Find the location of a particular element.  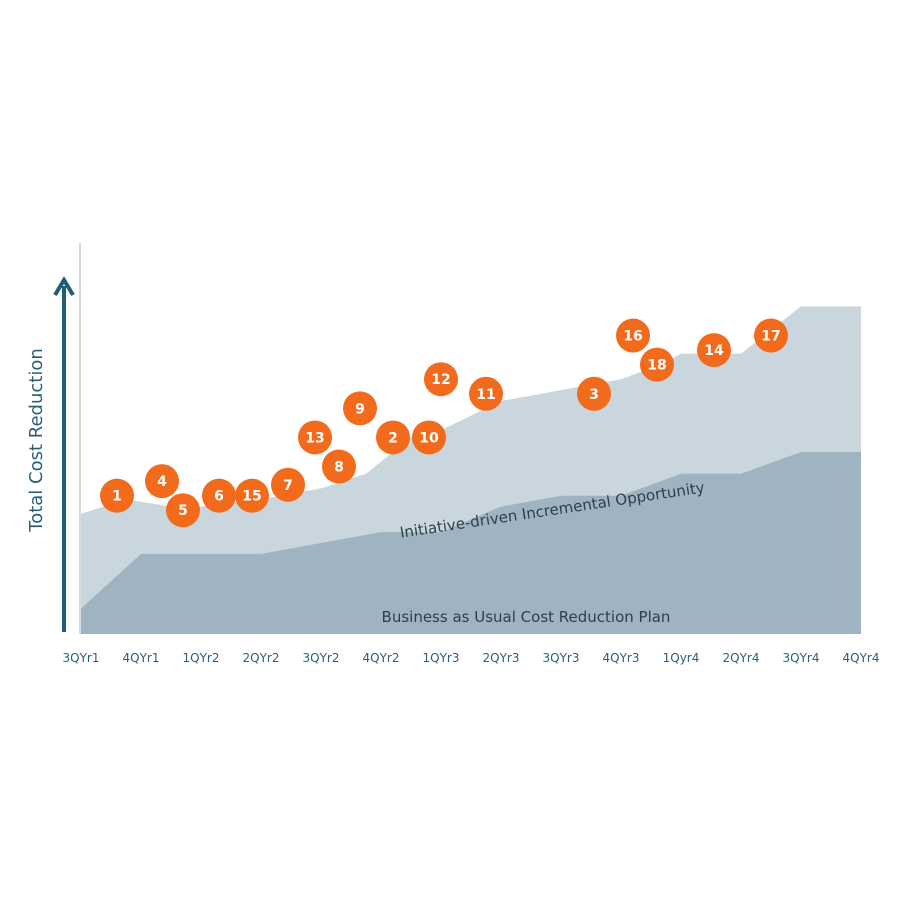

x-tick-label: 4QYr4 is located at coordinates (861, 658).